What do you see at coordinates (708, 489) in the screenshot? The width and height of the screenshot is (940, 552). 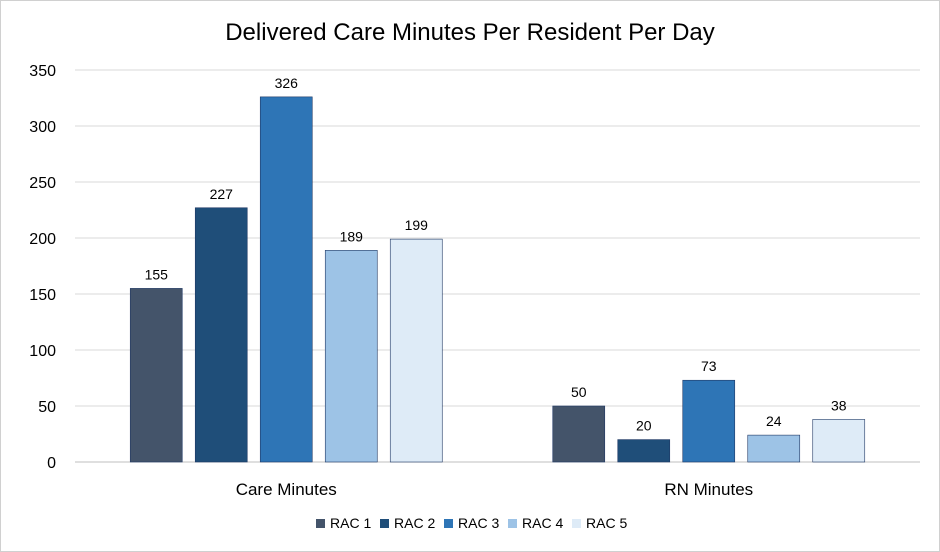 I see `x-category-label: RN Minutes` at bounding box center [708, 489].